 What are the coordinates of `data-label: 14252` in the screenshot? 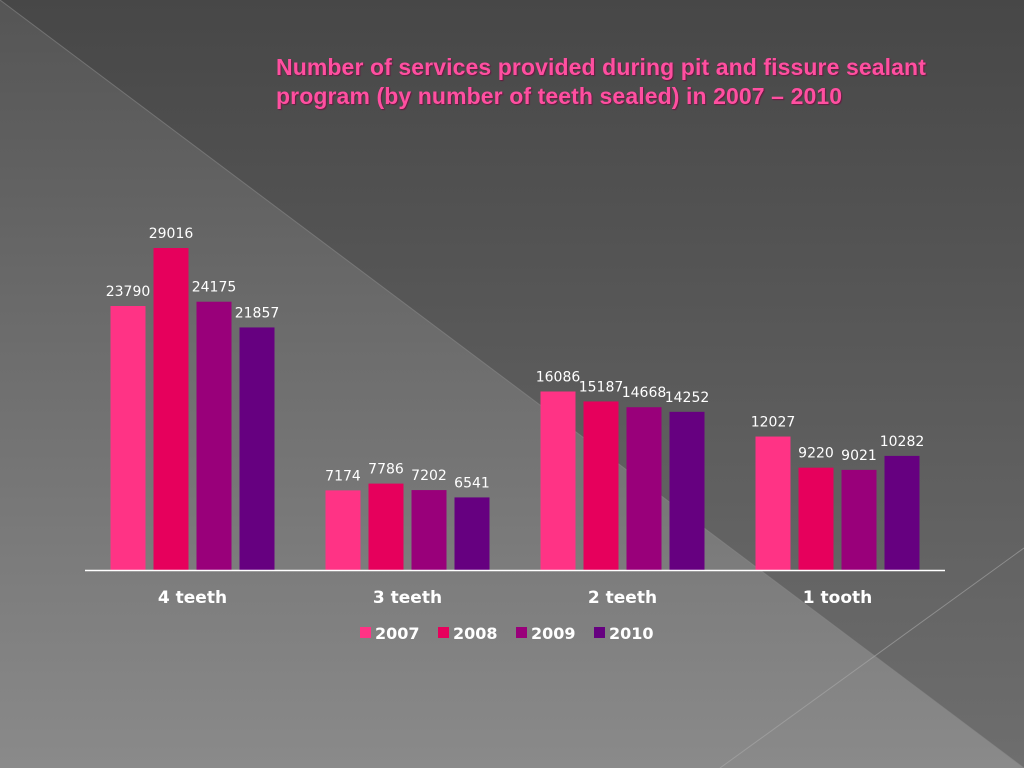 It's located at (687, 398).